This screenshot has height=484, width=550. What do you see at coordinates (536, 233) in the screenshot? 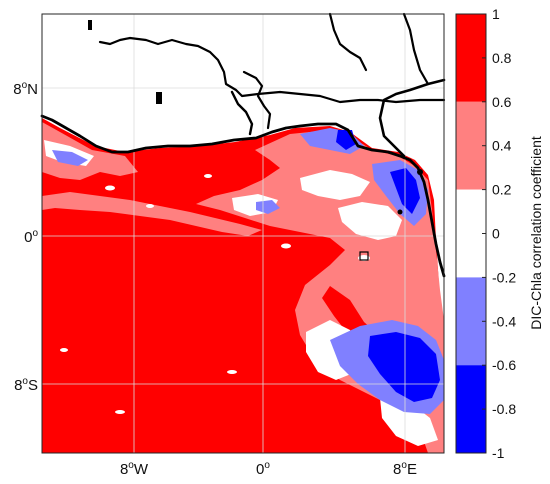
I see `colorbar-label: DIC-Chla correlation coefficient` at bounding box center [536, 233].